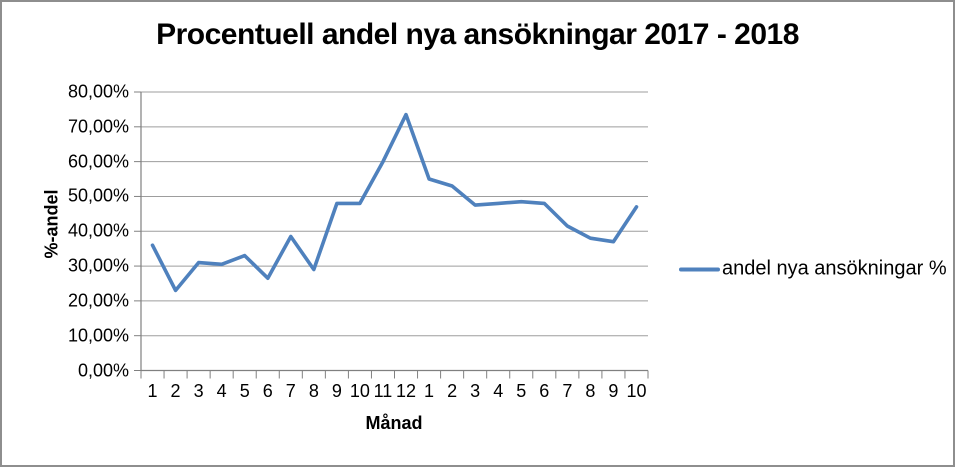  I want to click on y-tick-label: 70,00%, so click(98, 126).